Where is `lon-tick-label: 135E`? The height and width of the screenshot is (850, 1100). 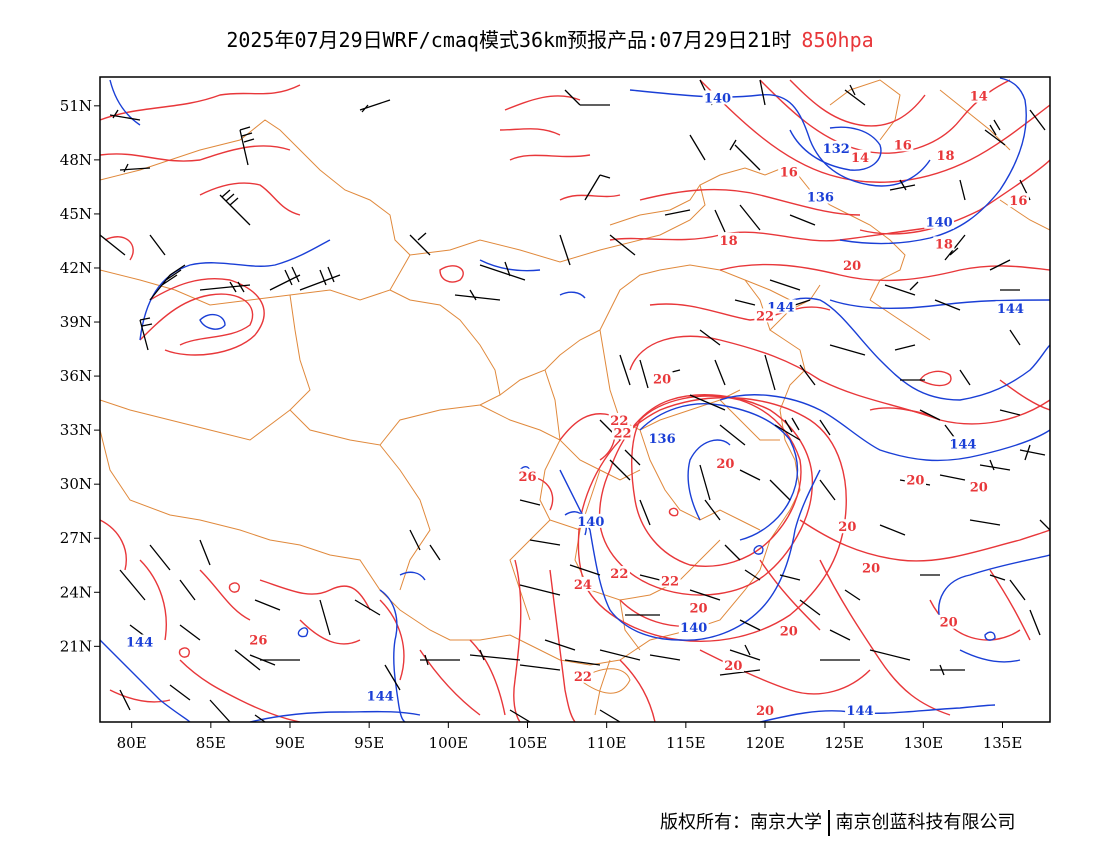 lon-tick-label: 135E is located at coordinates (1003, 743).